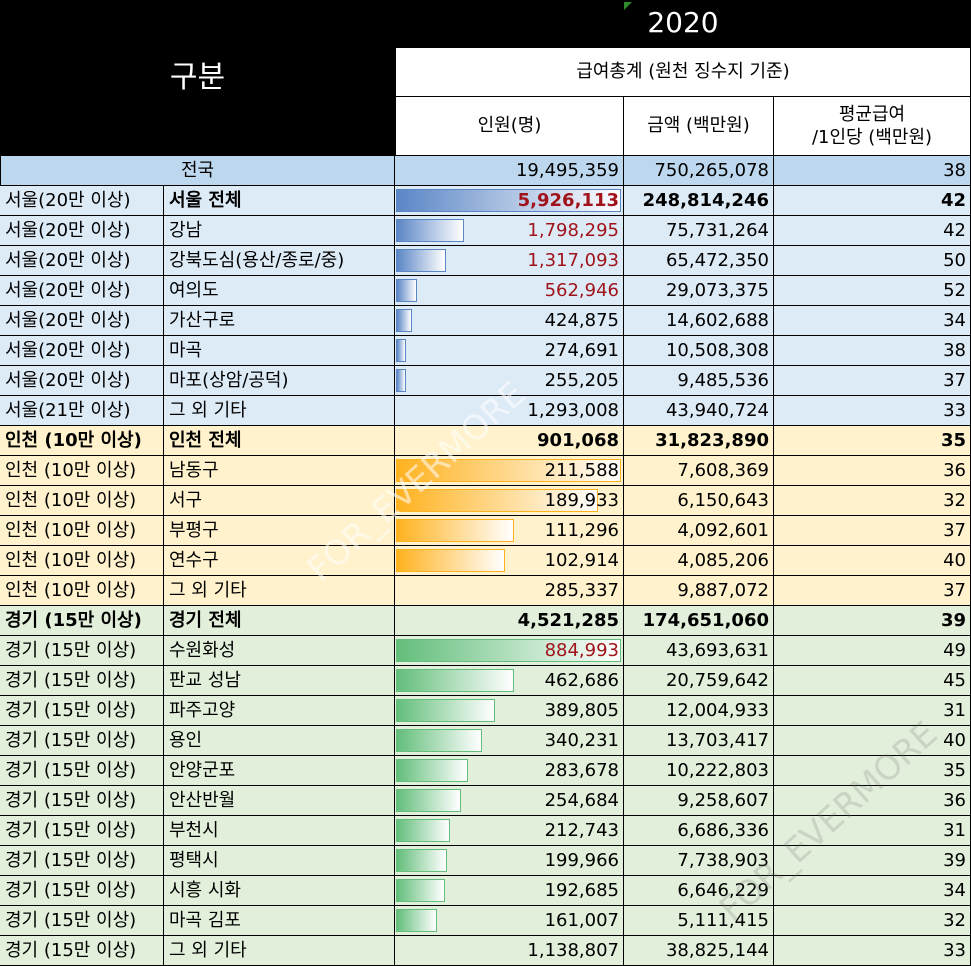 The height and width of the screenshot is (966, 971). Describe the element at coordinates (279, 501) in the screenshot. I see `area-cell: 서구` at that location.